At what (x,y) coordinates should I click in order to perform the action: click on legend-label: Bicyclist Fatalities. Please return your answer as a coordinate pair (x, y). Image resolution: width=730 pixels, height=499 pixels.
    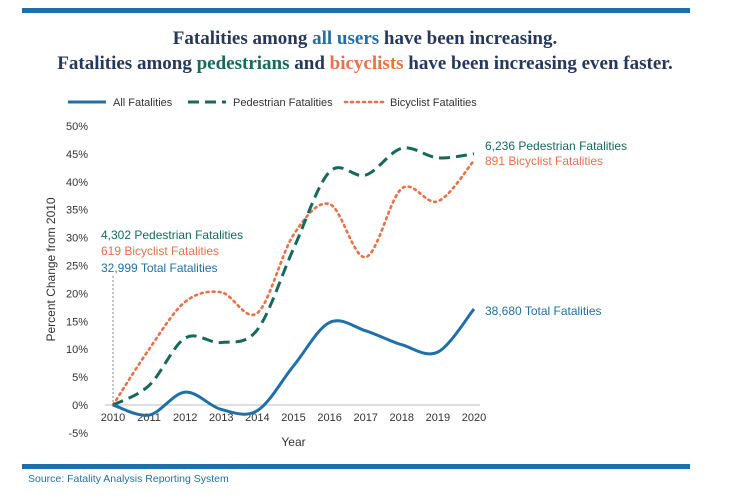
    Looking at the image, I should click on (433, 103).